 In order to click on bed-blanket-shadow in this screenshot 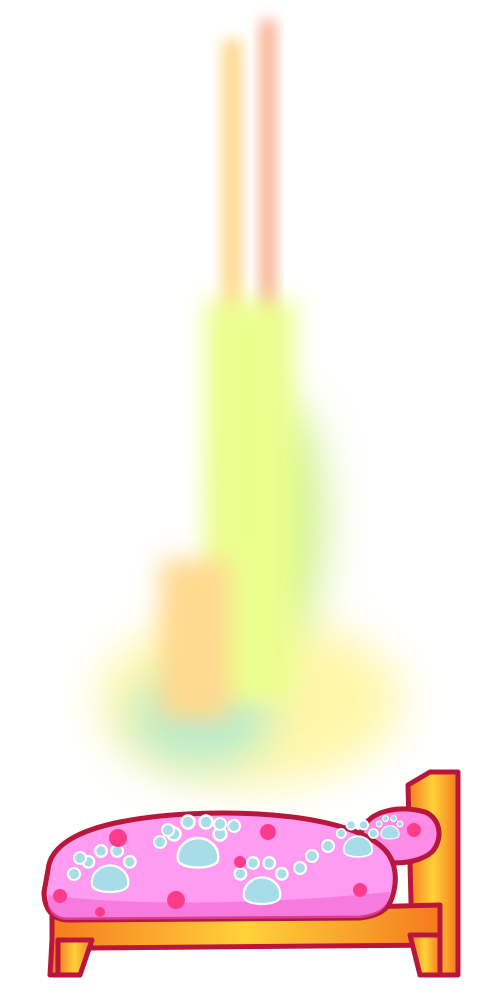, I will do `click(219, 906)`.